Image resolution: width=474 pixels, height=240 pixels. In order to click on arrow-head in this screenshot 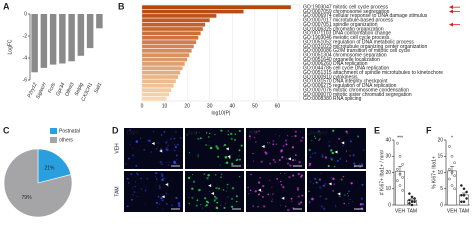, I will do `click(451, 11)`.